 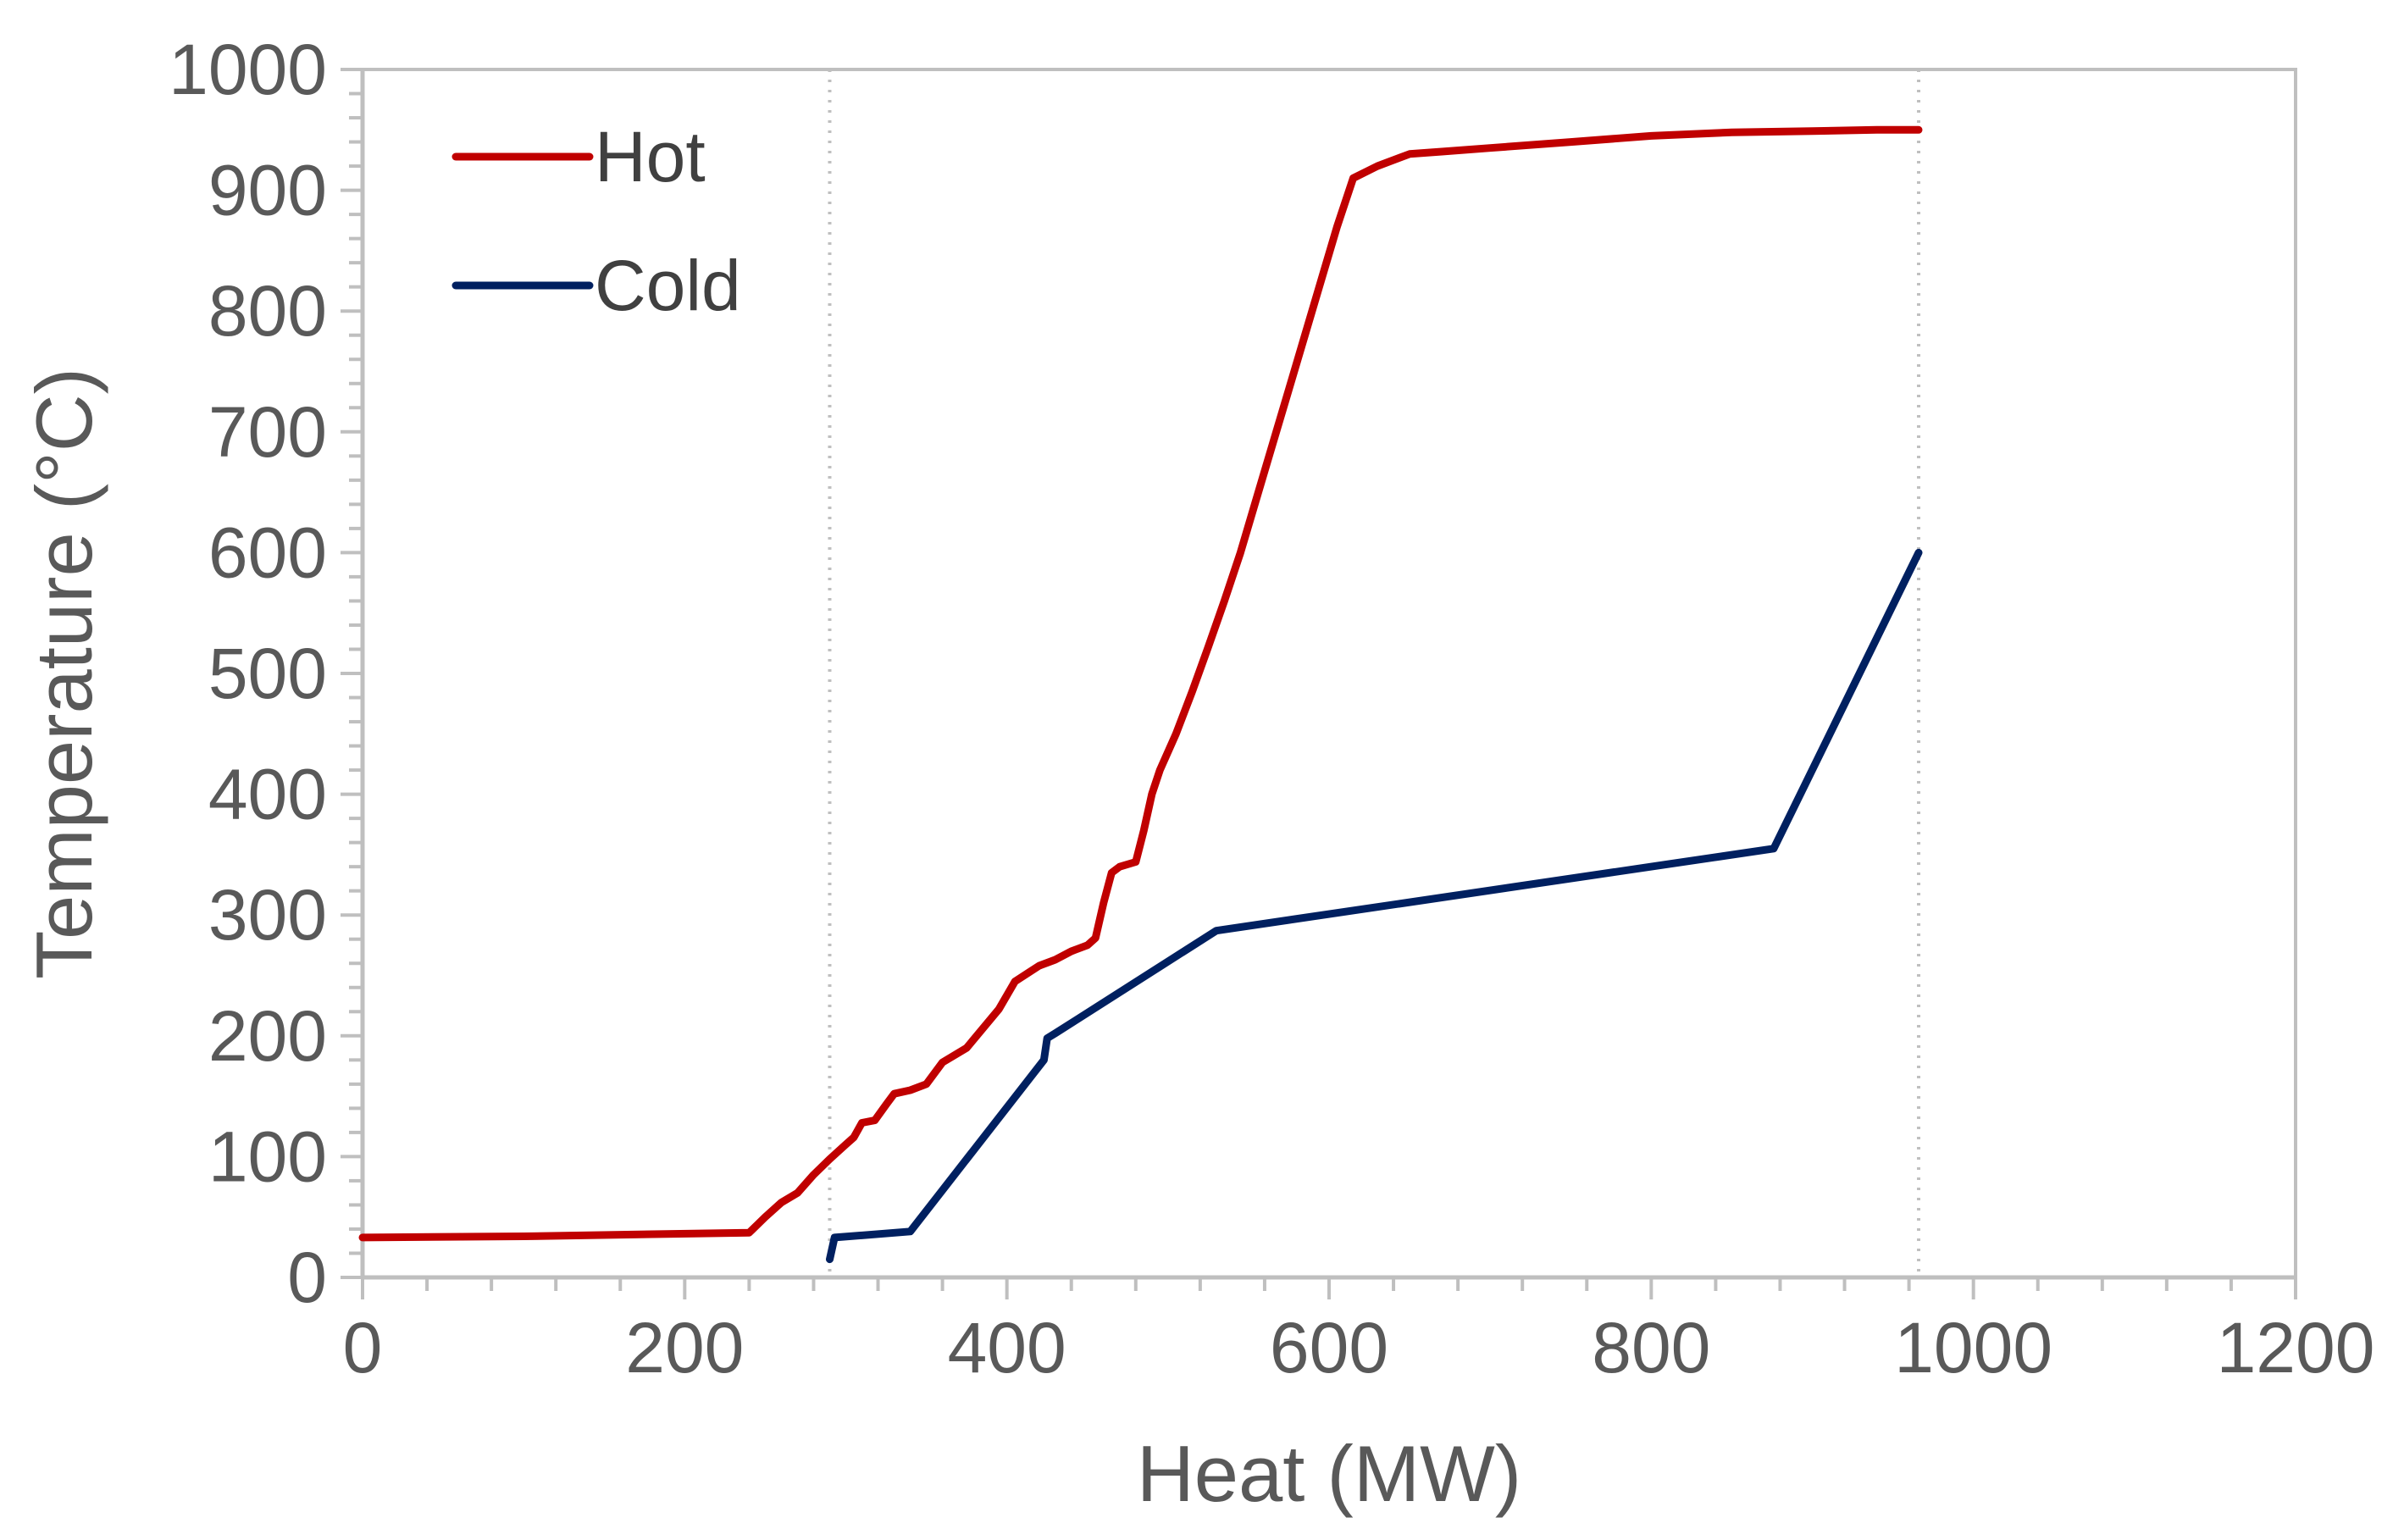 I want to click on y-tick-label: 100, so click(x=267, y=1156).